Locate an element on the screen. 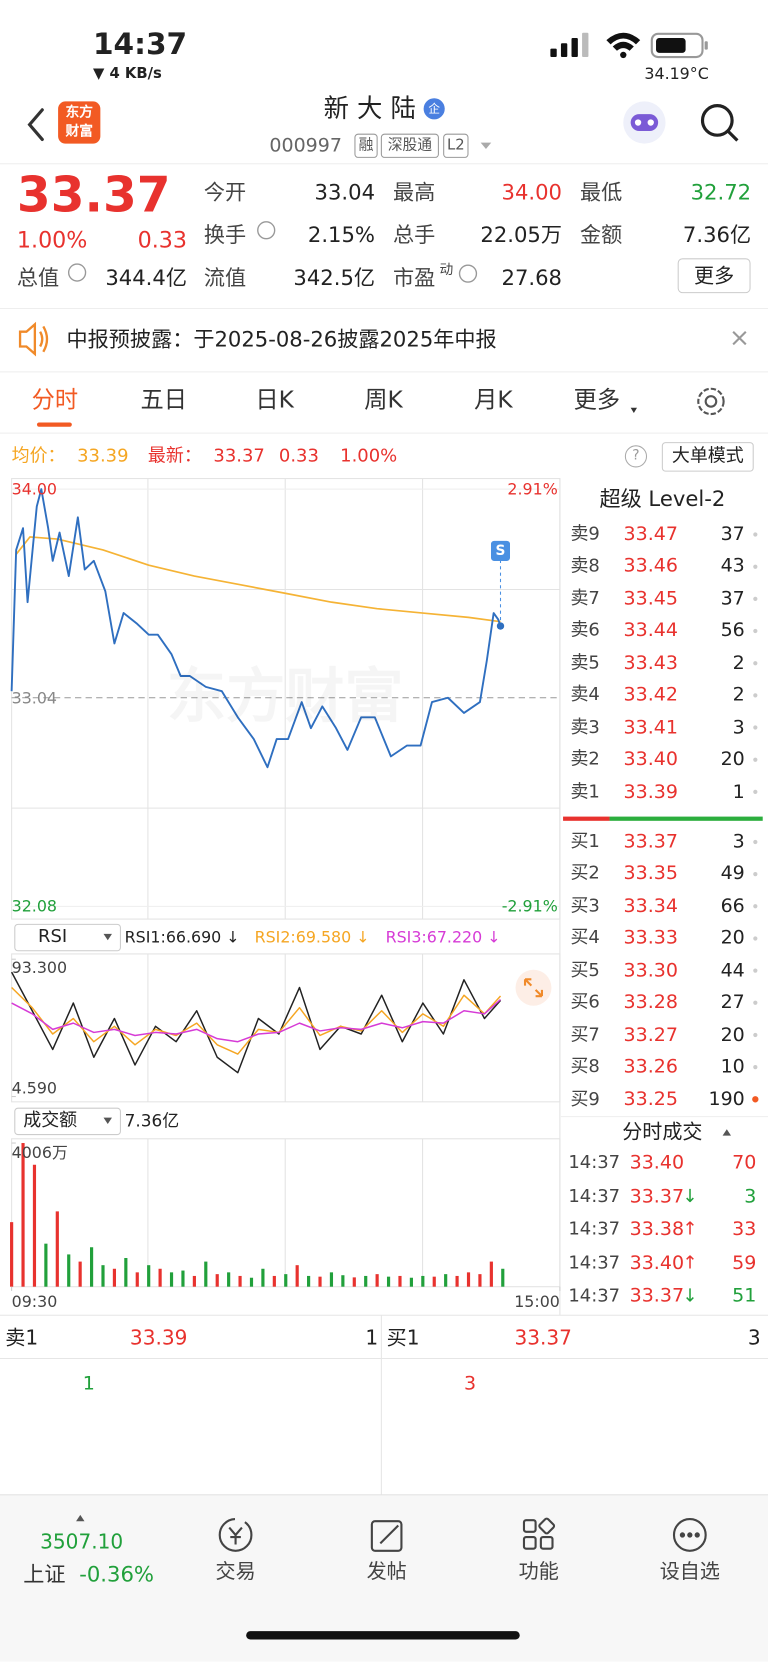 The width and height of the screenshot is (768, 1662). book-label: 买4 is located at coordinates (585, 938).